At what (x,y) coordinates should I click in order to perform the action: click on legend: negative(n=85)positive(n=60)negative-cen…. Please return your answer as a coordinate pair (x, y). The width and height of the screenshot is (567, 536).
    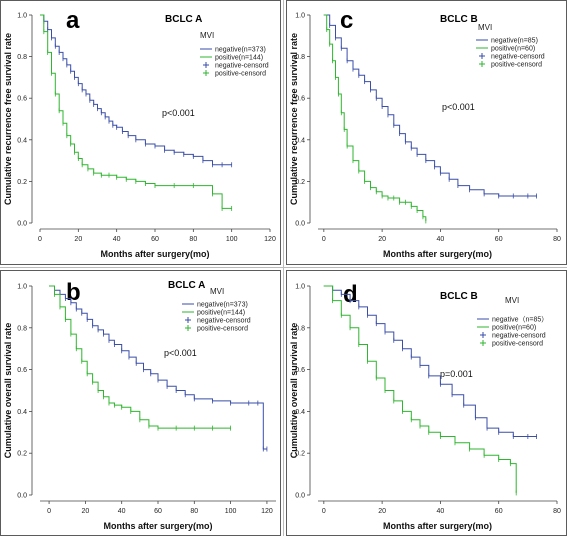
    Looking at the image, I should click on (510, 53).